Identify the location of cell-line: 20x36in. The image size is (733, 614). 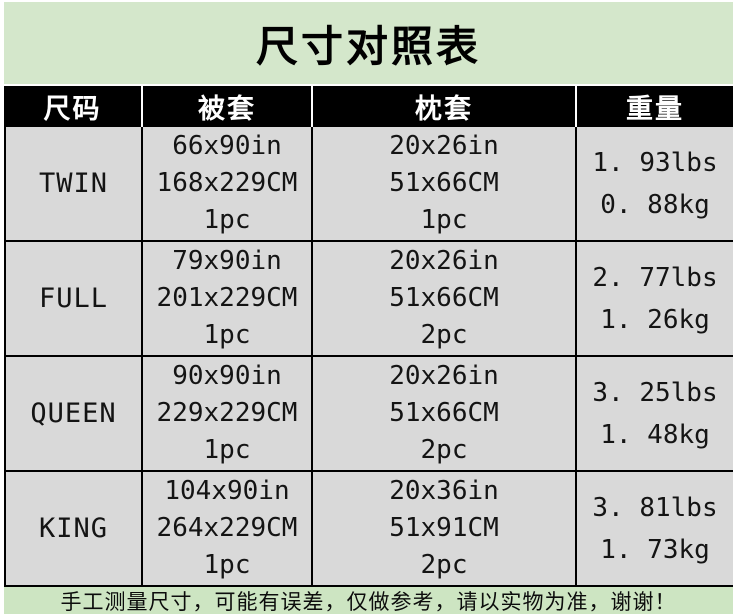
(444, 491).